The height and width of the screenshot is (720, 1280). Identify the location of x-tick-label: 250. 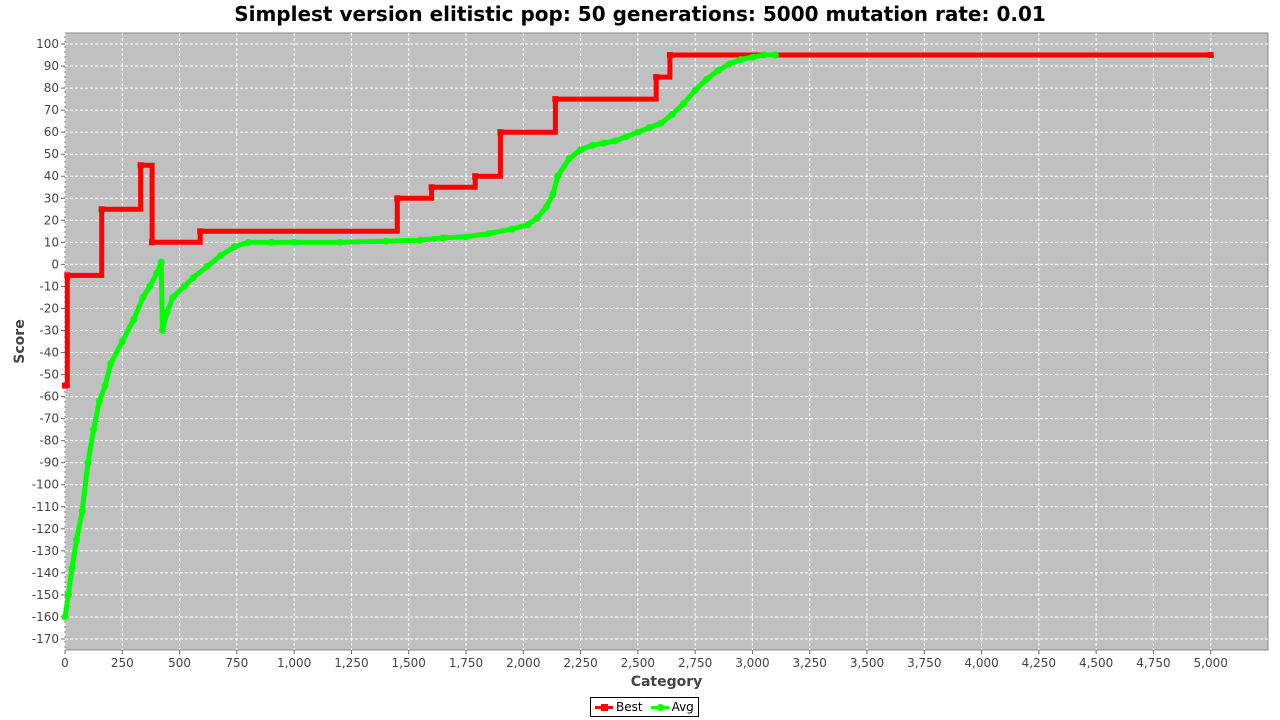
(122, 663).